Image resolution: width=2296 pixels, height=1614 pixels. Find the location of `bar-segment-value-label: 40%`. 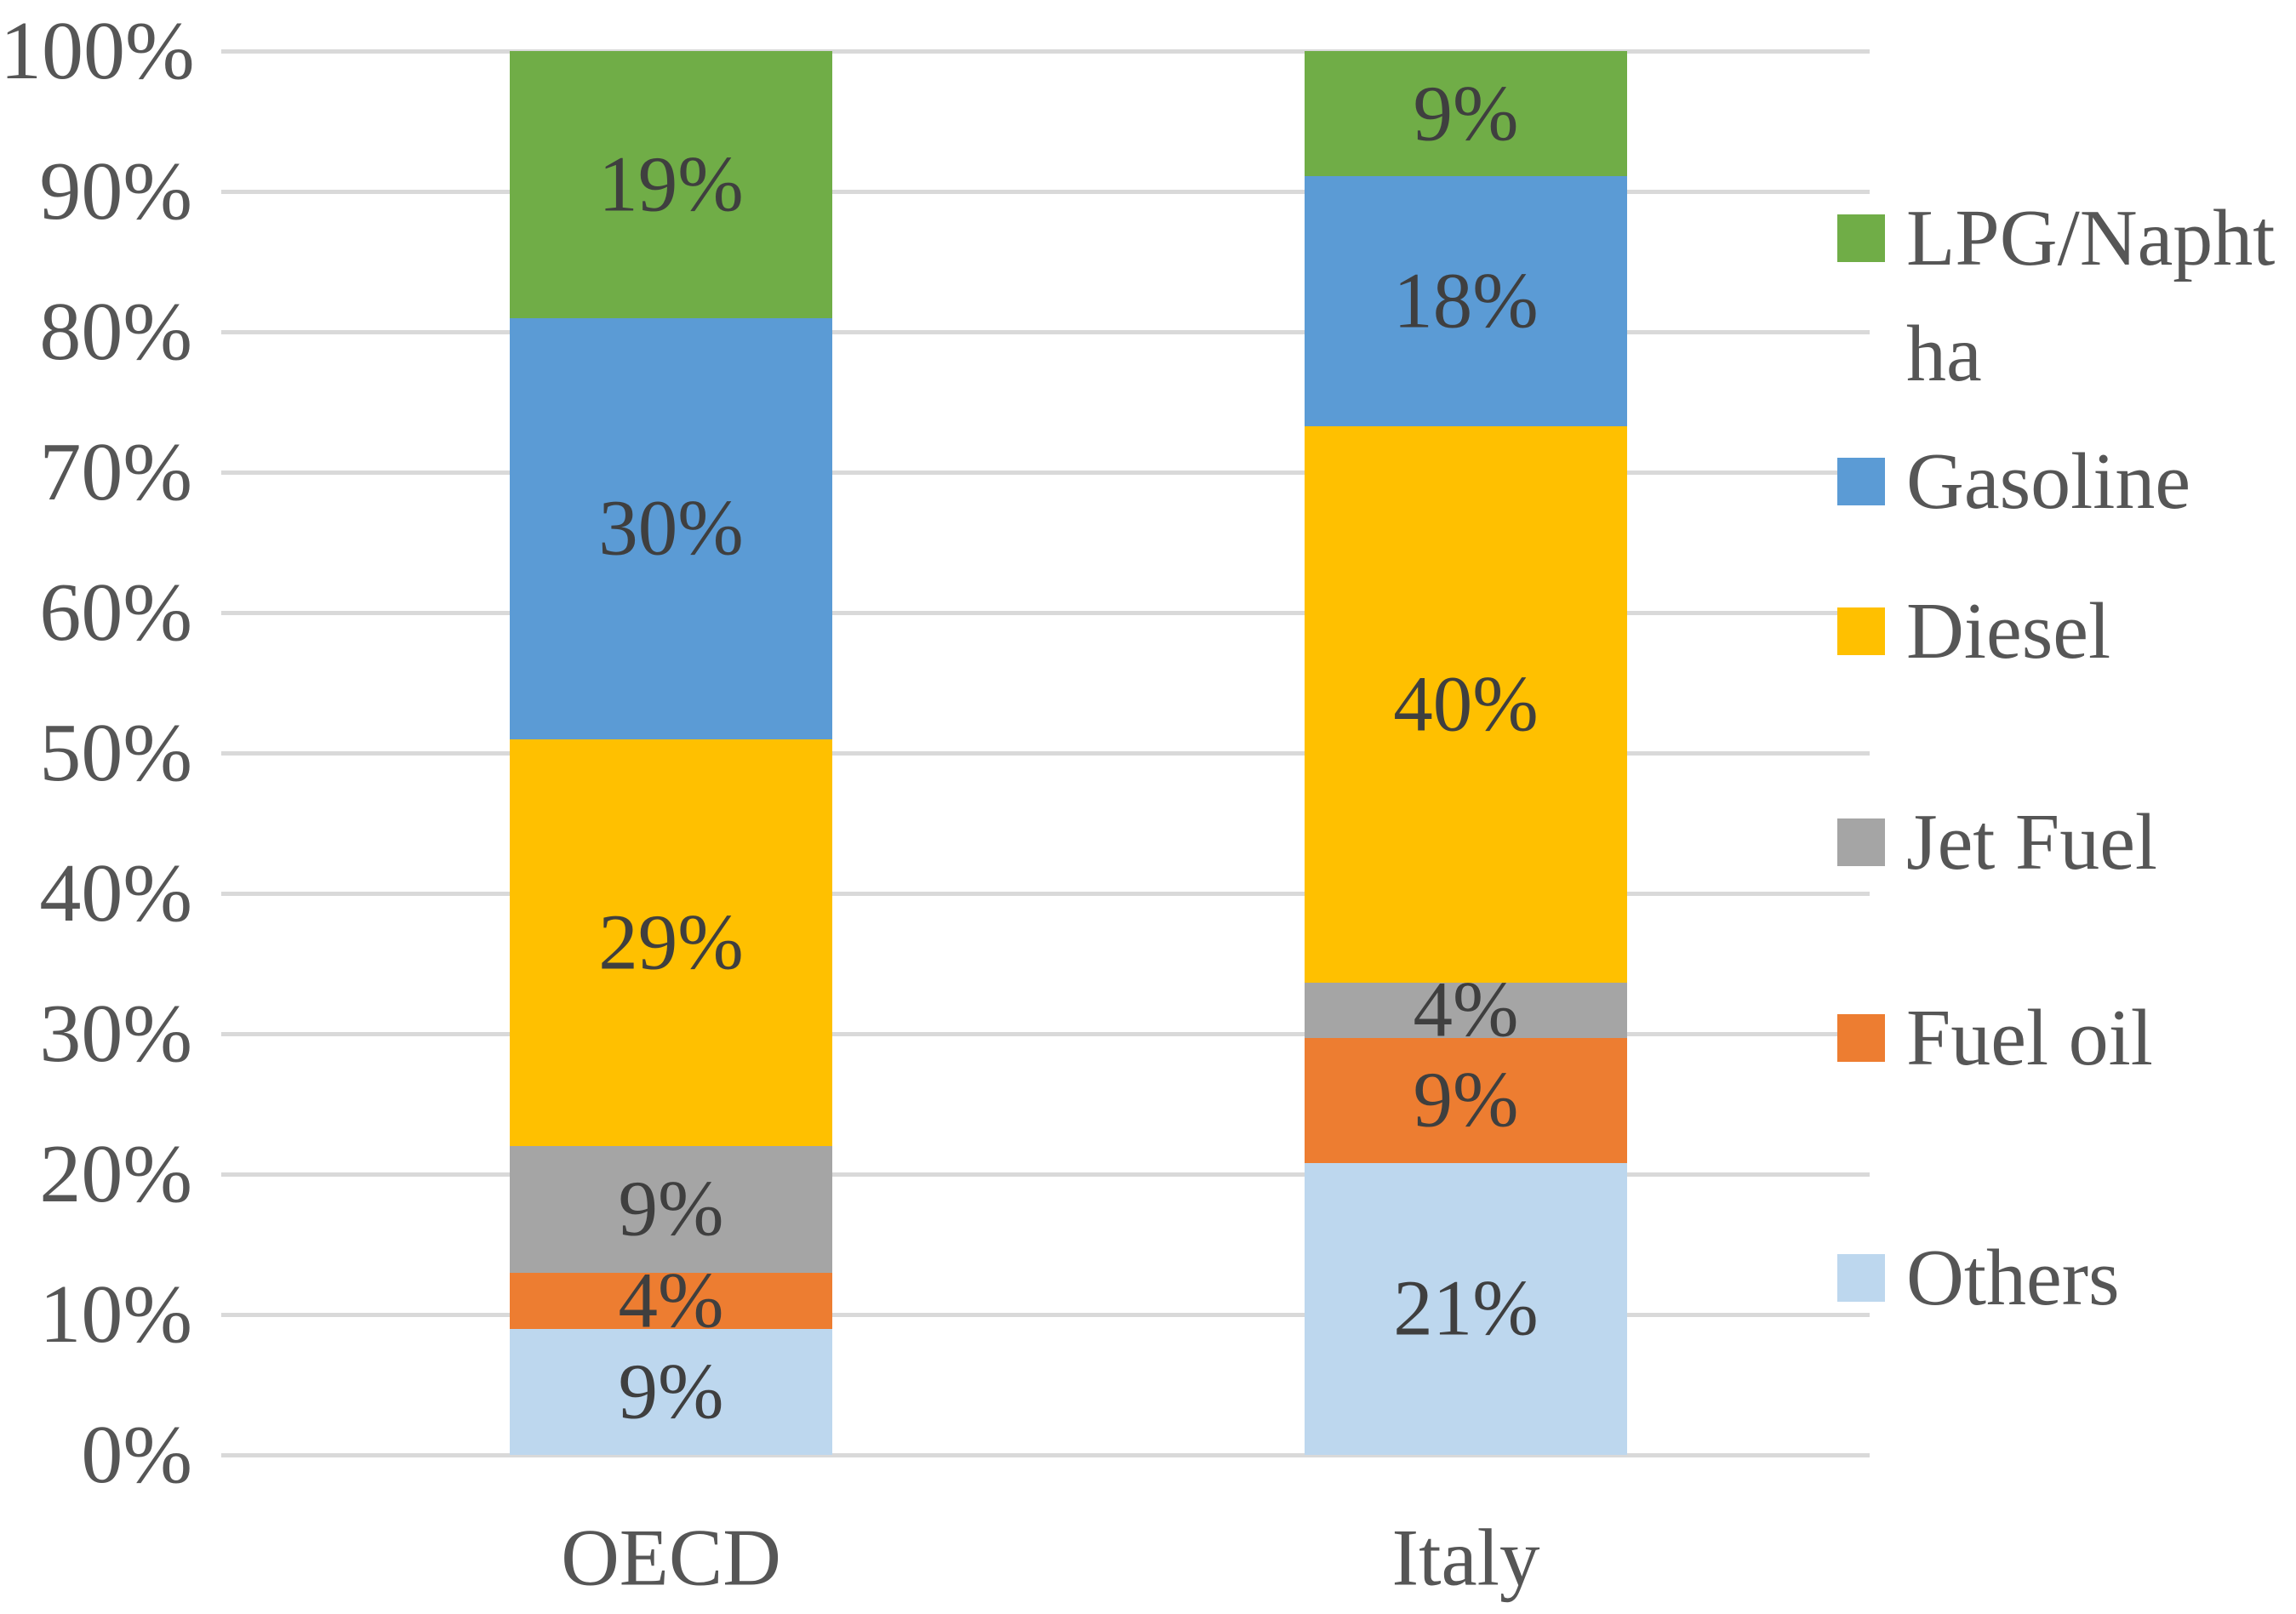

bar-segment-value-label: 40% is located at coordinates (1466, 704).